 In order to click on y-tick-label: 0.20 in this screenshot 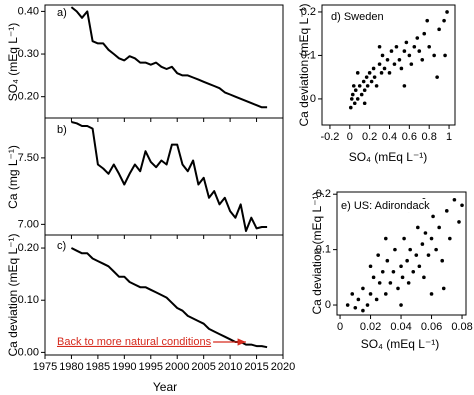, I will do `click(28, 97)`.